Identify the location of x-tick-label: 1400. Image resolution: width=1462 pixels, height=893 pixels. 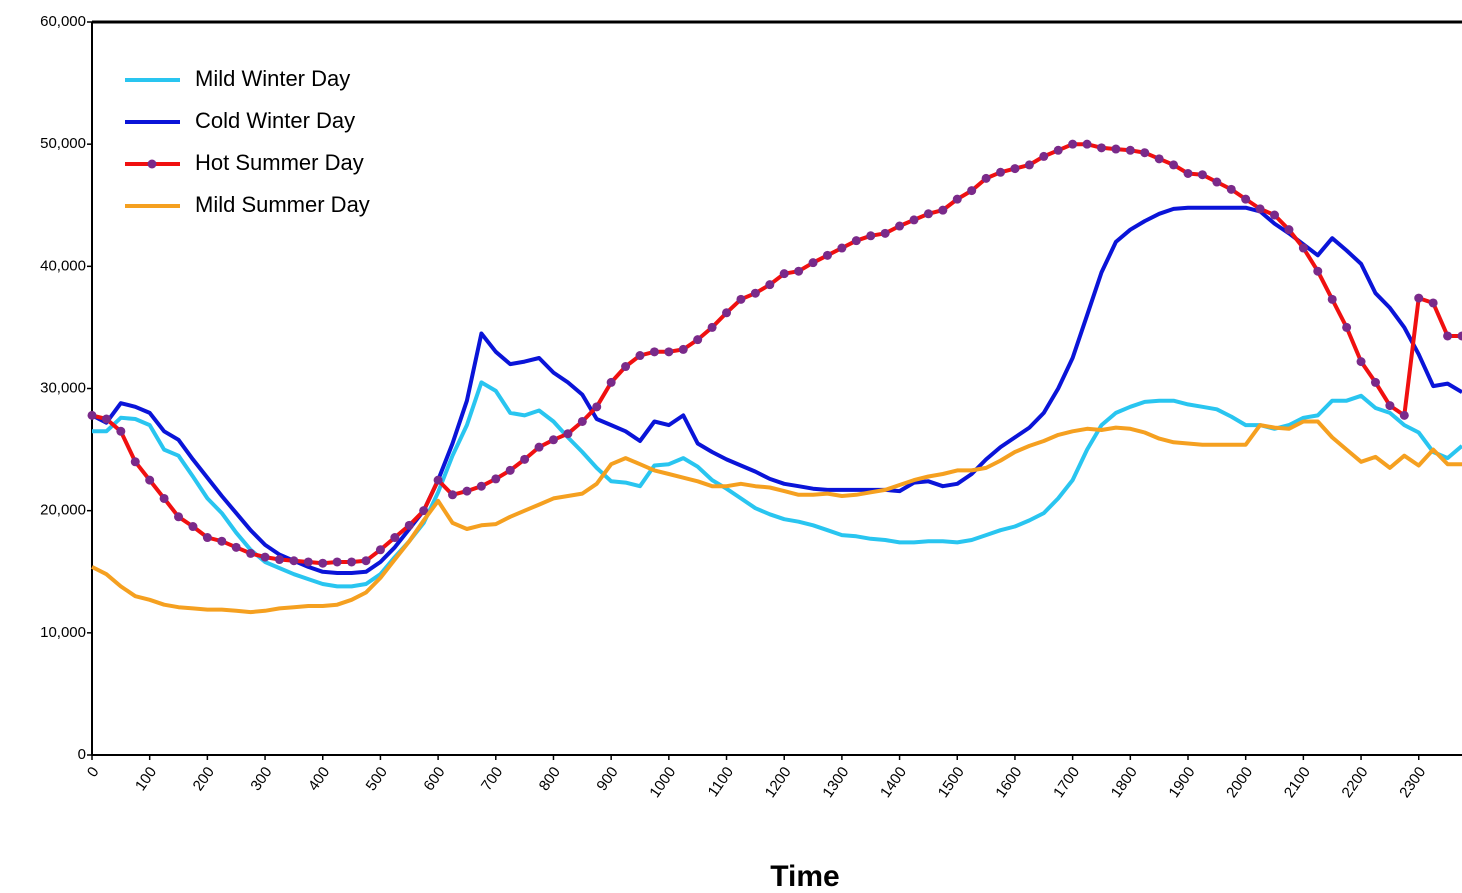
(893, 782).